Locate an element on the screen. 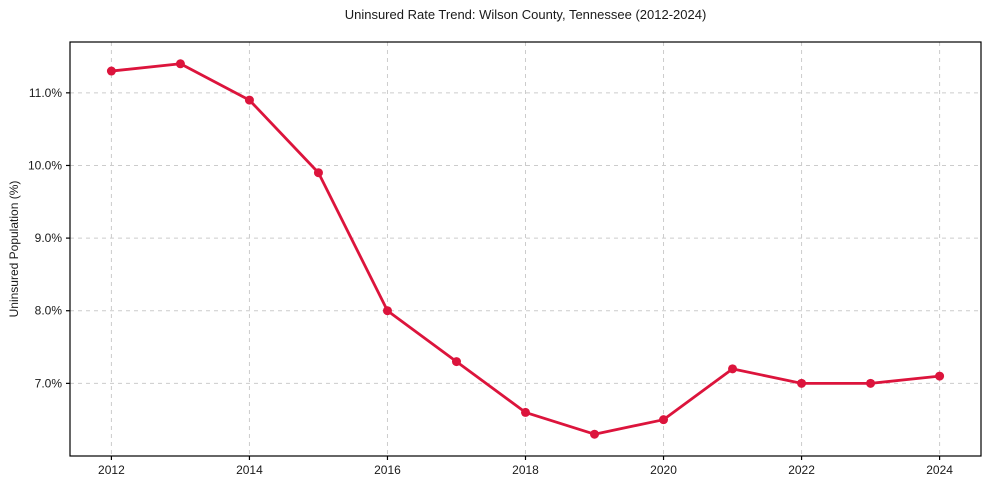 This screenshot has height=490, width=989. x-tick-label: 2020 is located at coordinates (663, 470).